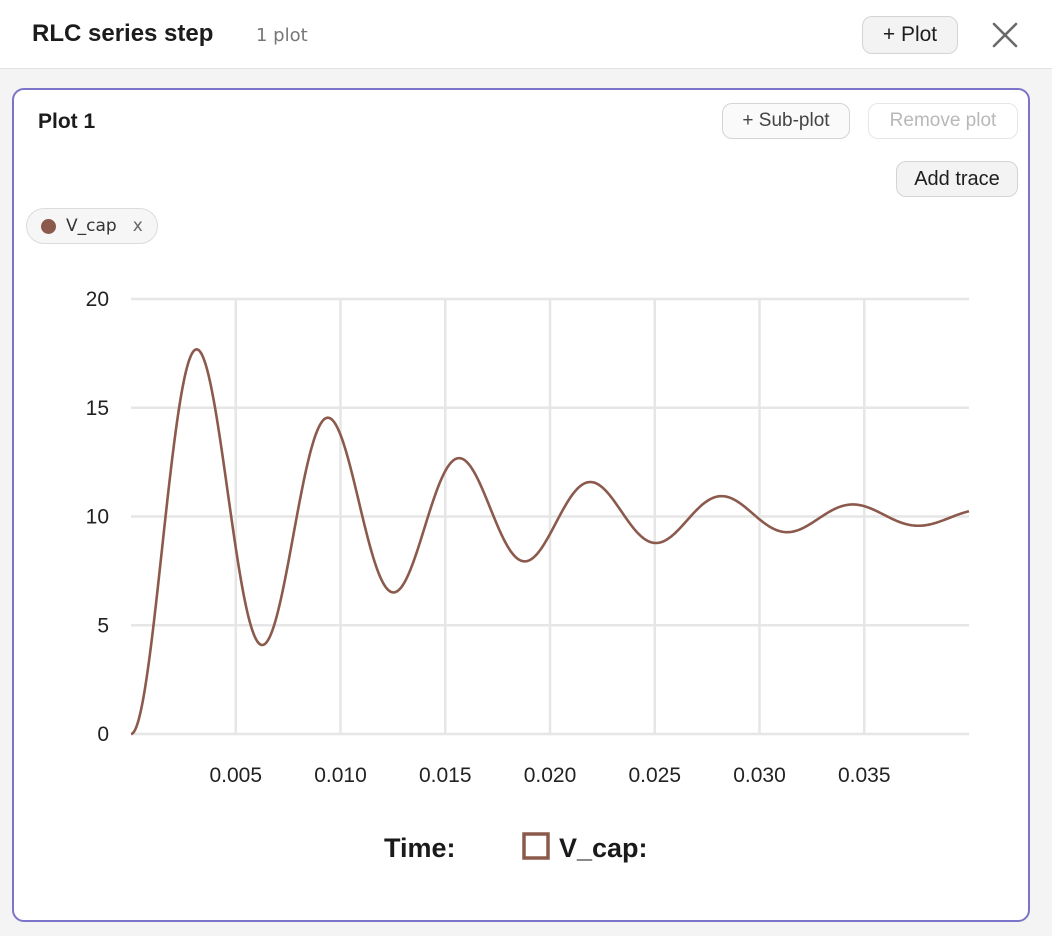 This screenshot has height=936, width=1052. Describe the element at coordinates (235, 775) in the screenshot. I see `x-tick-label: 0.005` at that location.